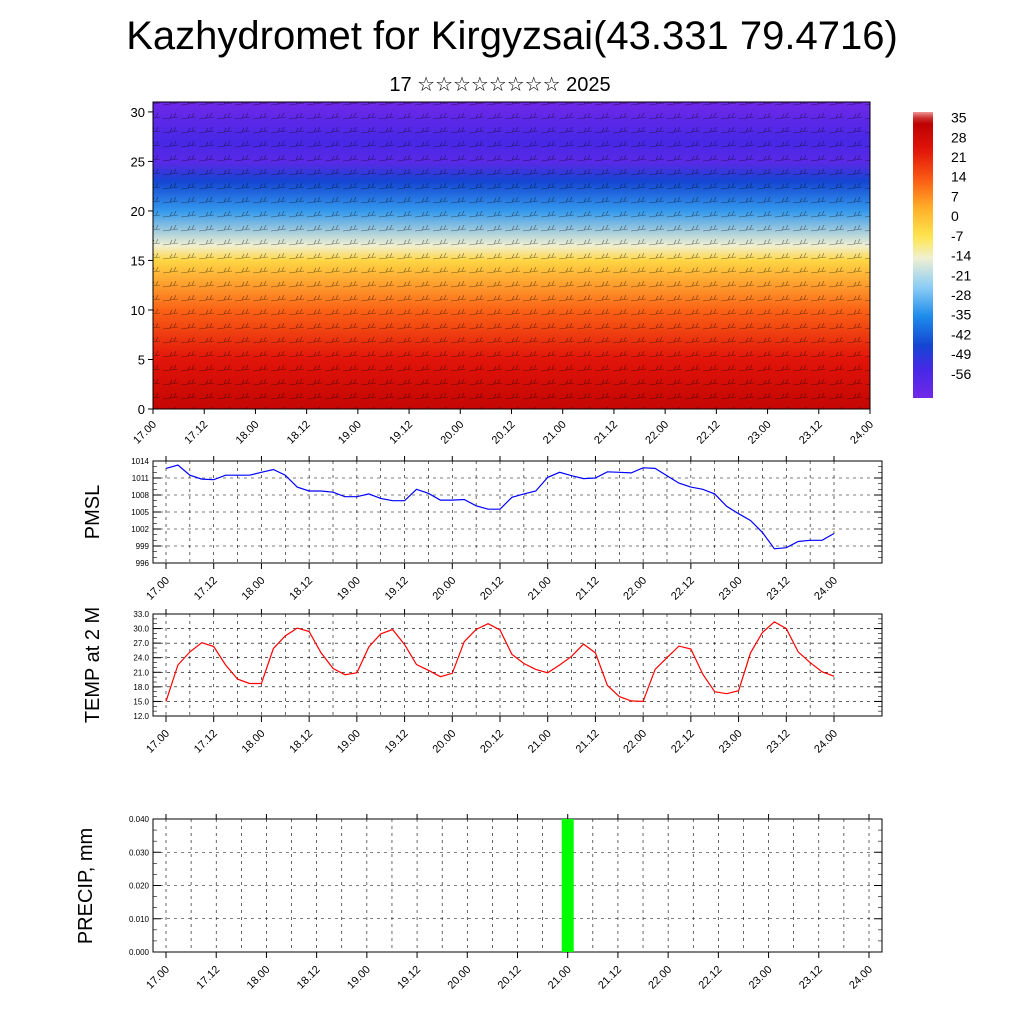 The width and height of the screenshot is (1024, 1024). What do you see at coordinates (957, 236) in the screenshot?
I see `colorbar-label: -7` at bounding box center [957, 236].